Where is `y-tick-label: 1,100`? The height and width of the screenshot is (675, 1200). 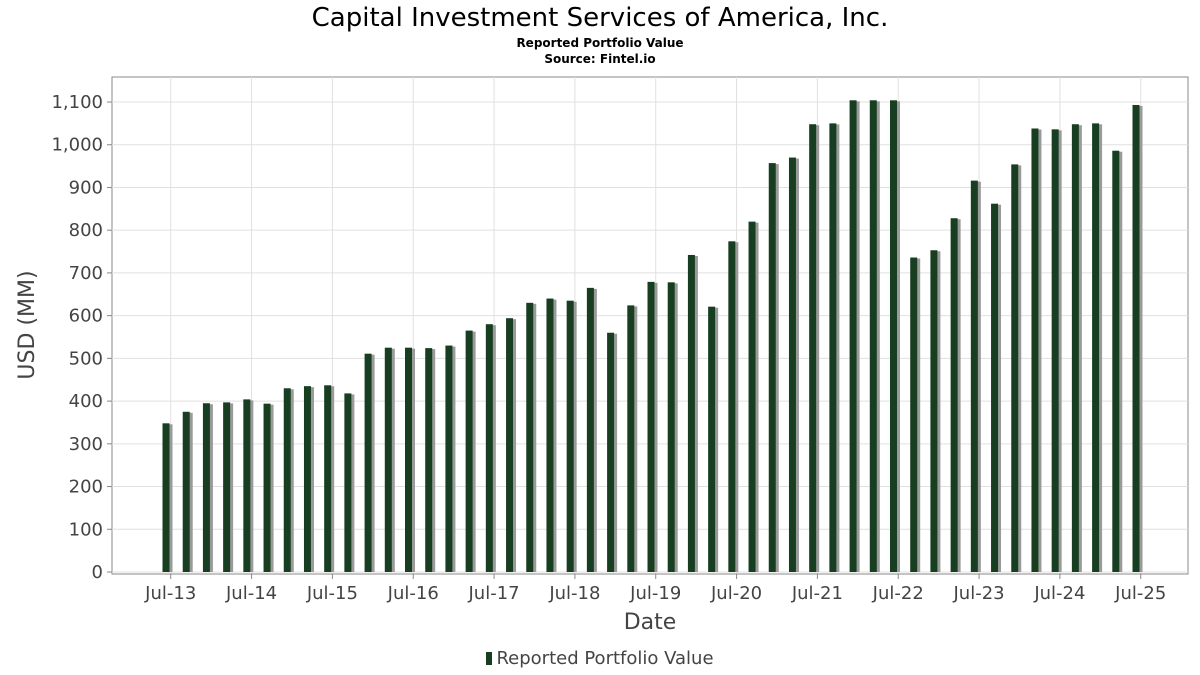
y-tick-label: 1,100 is located at coordinates (77, 102).